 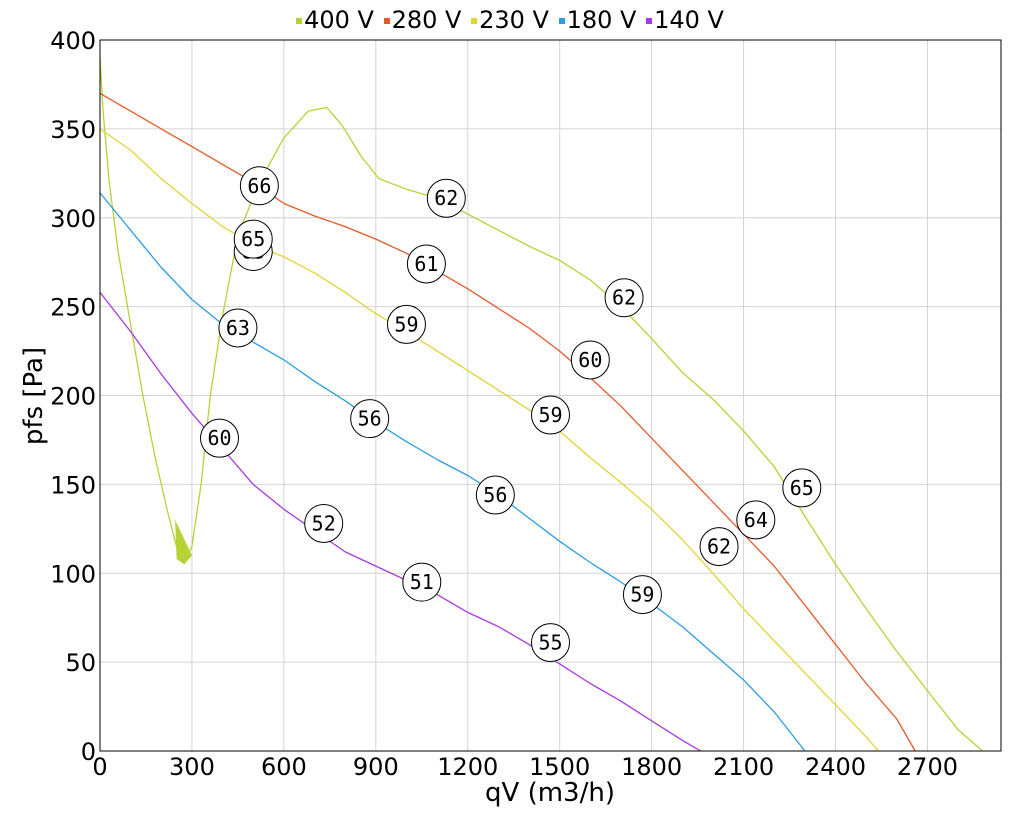 I want to click on data-label-badge: 63, so click(x=238, y=328).